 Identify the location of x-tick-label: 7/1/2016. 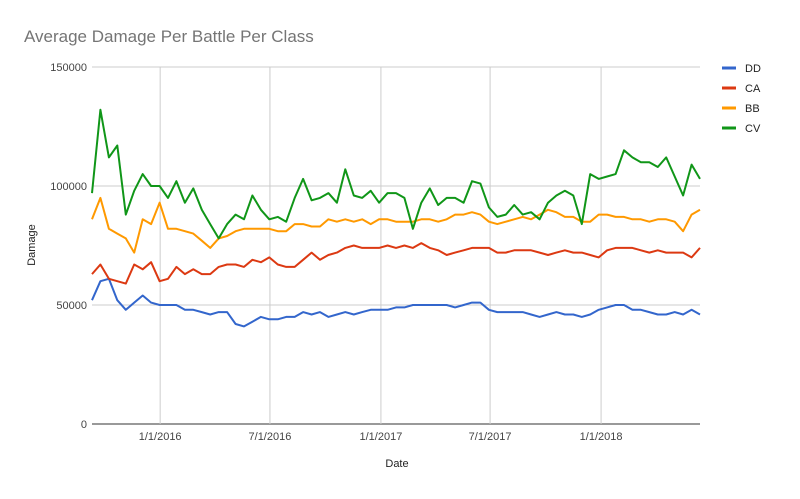
(270, 437).